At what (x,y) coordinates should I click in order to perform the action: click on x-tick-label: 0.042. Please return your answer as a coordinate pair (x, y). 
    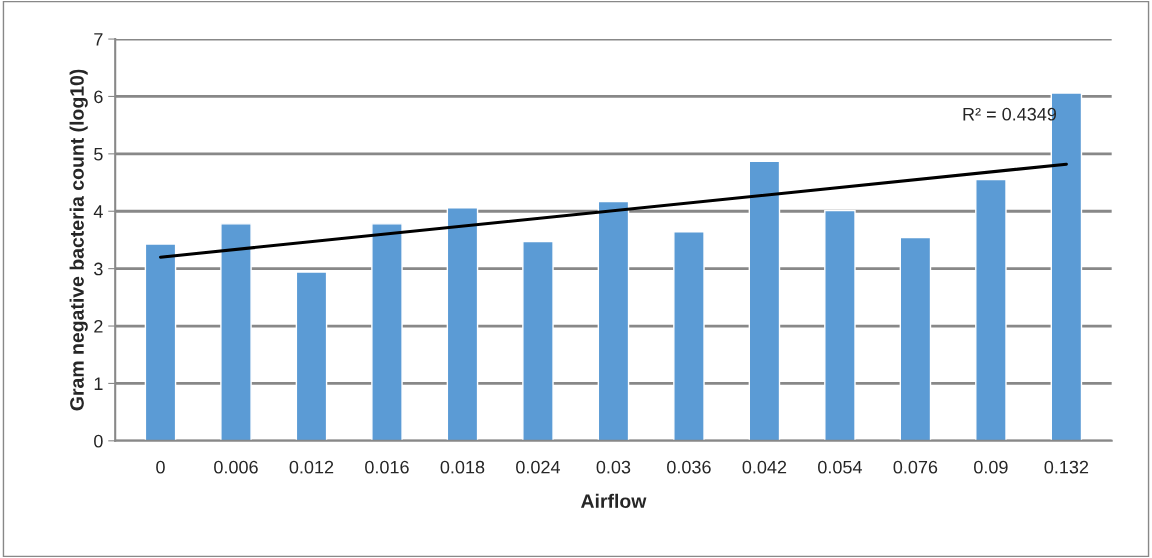
    Looking at the image, I should click on (764, 467).